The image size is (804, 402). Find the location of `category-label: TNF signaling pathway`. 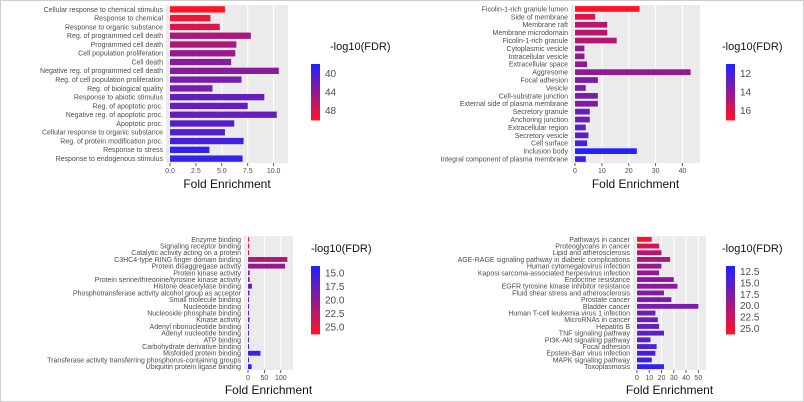

category-label: TNF signaling pathway is located at coordinates (595, 334).